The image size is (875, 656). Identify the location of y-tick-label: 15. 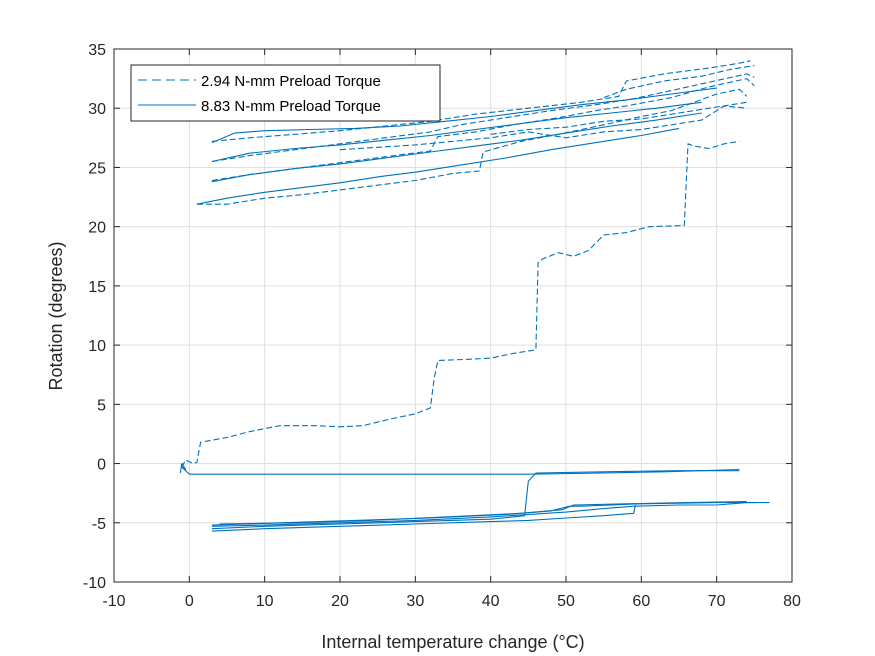
(97, 287).